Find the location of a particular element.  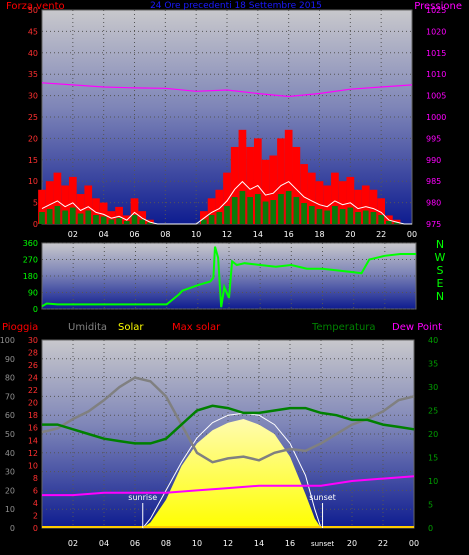

rain-tick-label: 18 is located at coordinates (33, 415).